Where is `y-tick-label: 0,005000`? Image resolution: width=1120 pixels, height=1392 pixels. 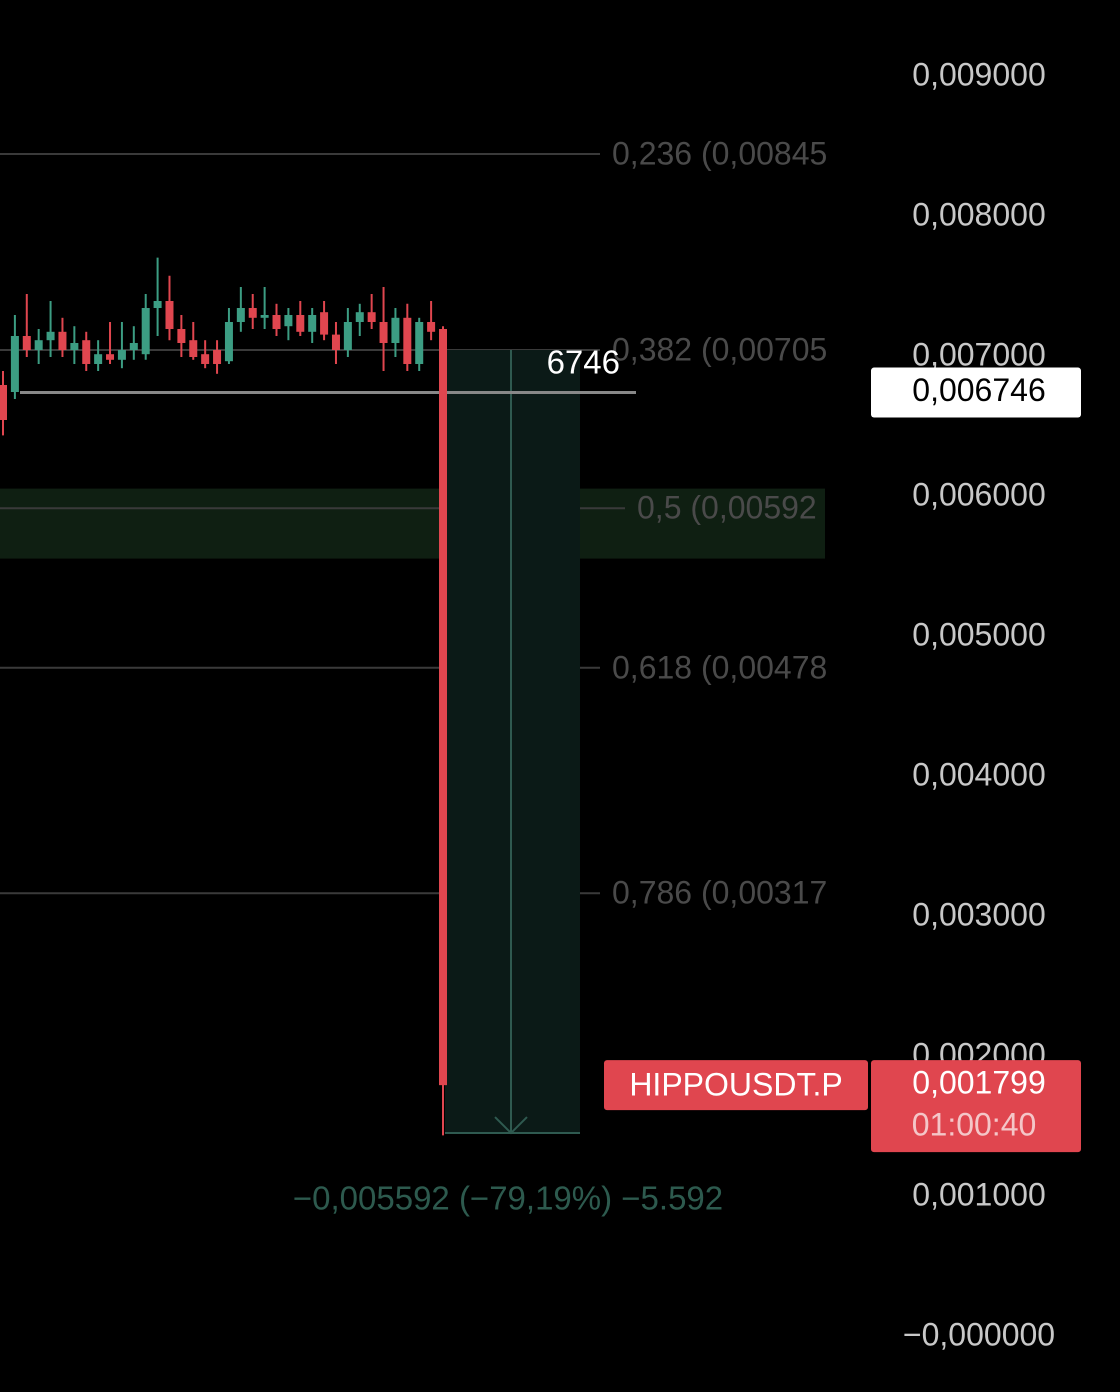 y-tick-label: 0,005000 is located at coordinates (978, 634).